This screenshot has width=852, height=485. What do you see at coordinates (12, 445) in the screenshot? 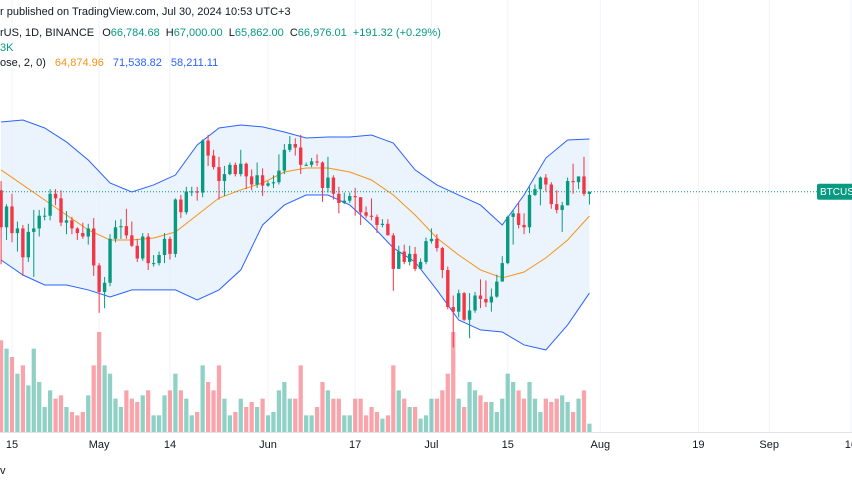
I see `x-tick-label: 15` at bounding box center [12, 445].